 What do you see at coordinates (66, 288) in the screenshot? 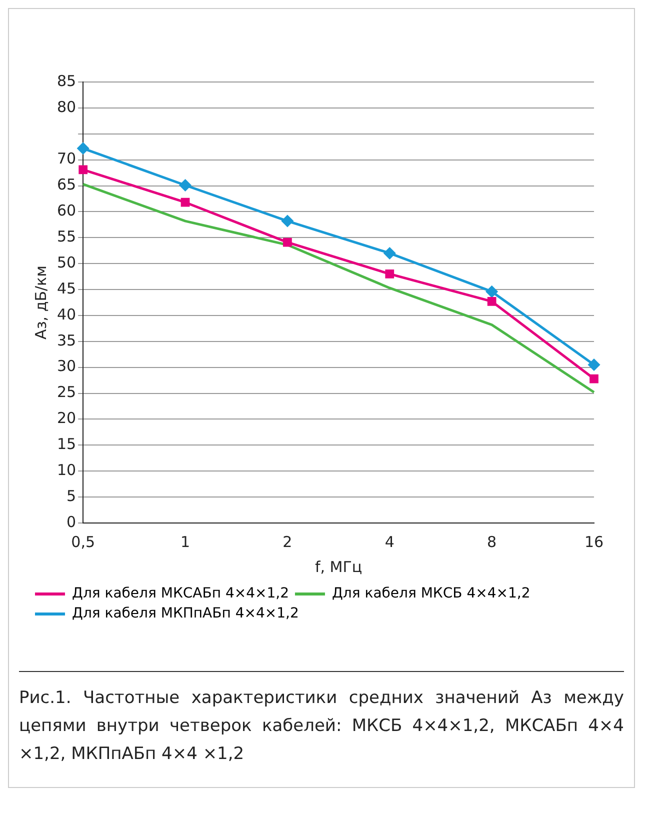
I see `y-tick-label: 45` at bounding box center [66, 288].